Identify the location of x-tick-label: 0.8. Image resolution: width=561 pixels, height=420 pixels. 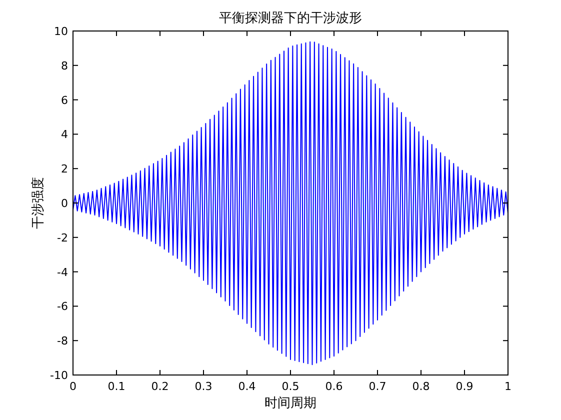
(421, 386).